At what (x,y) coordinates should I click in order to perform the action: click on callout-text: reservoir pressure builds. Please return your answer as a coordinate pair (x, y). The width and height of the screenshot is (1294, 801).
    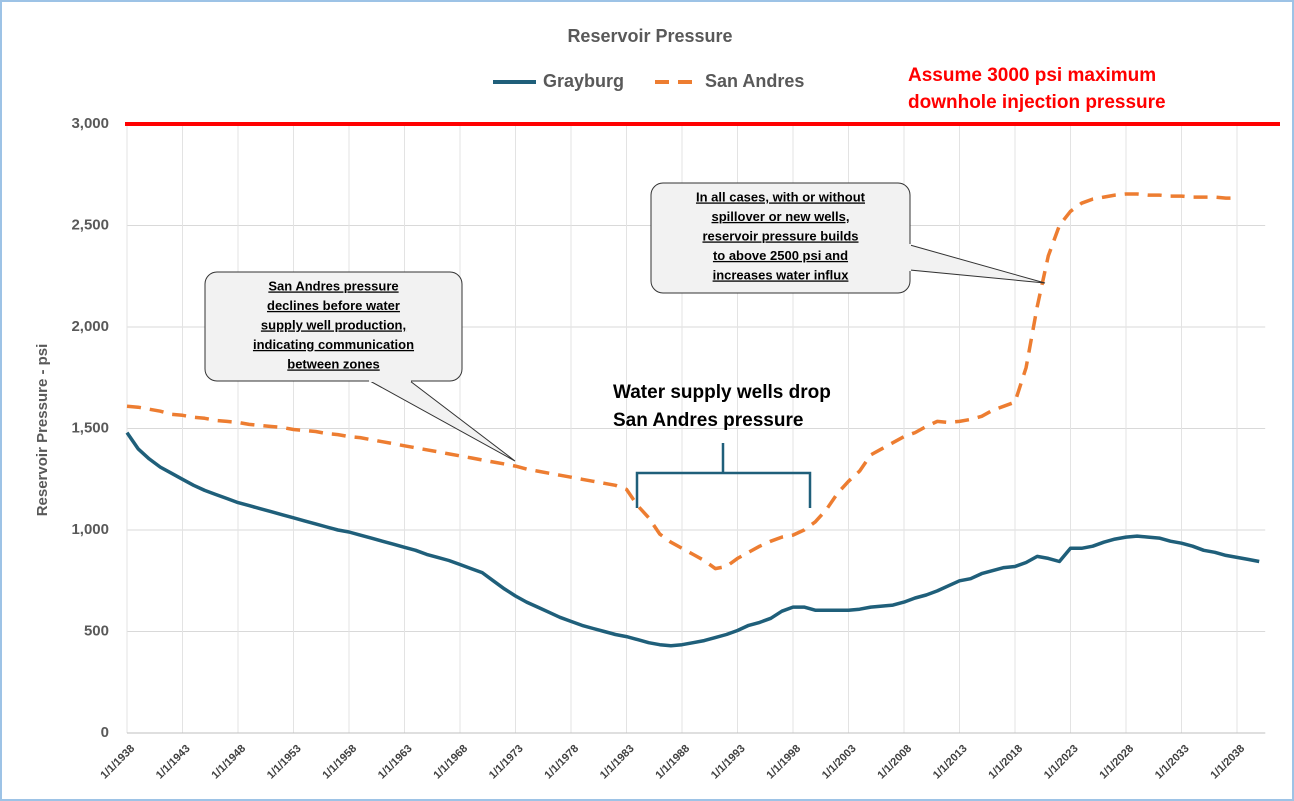
    Looking at the image, I should click on (780, 235).